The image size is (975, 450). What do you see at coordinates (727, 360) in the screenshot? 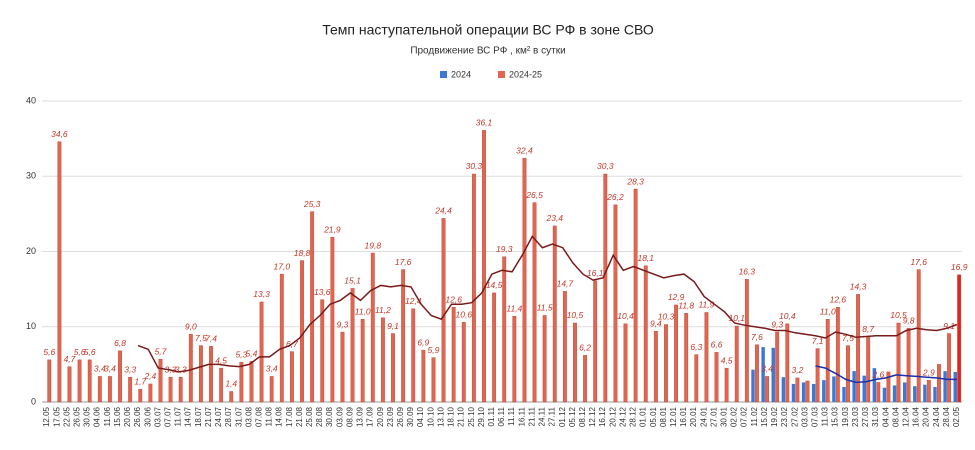
I see `data-label: 4,5` at bounding box center [727, 360].